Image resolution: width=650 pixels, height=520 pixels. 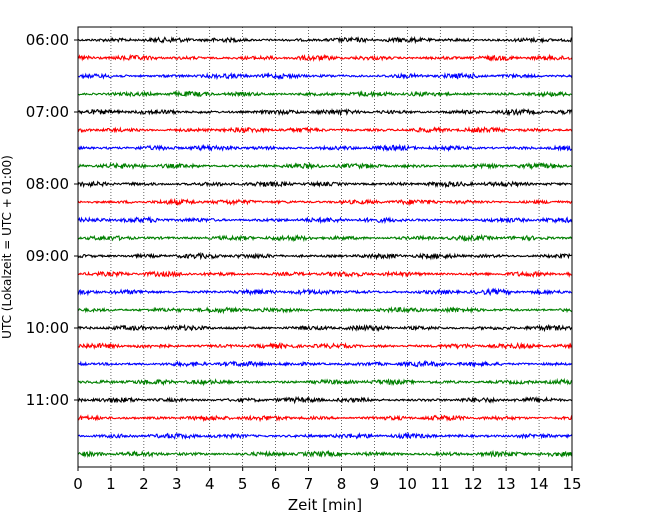 I want to click on y-tick-label: 08:00, so click(x=47, y=184).